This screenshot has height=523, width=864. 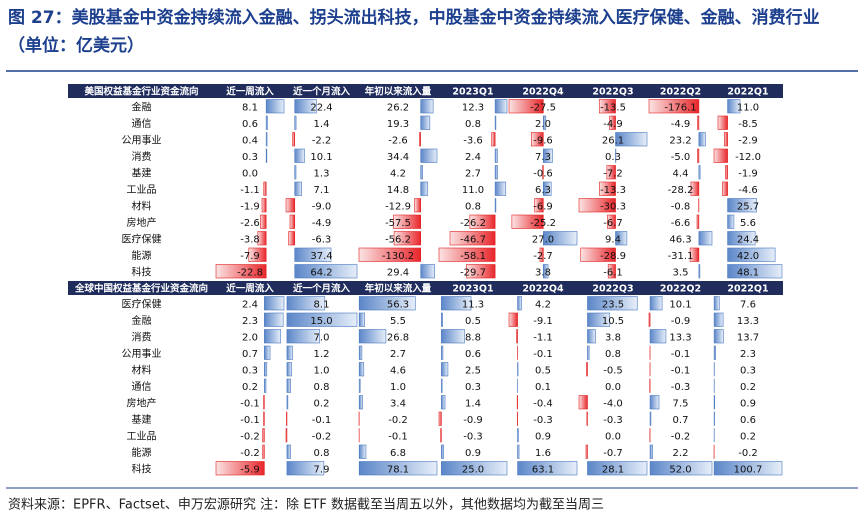 I want to click on column-header: 近一个月流入, so click(x=322, y=289).